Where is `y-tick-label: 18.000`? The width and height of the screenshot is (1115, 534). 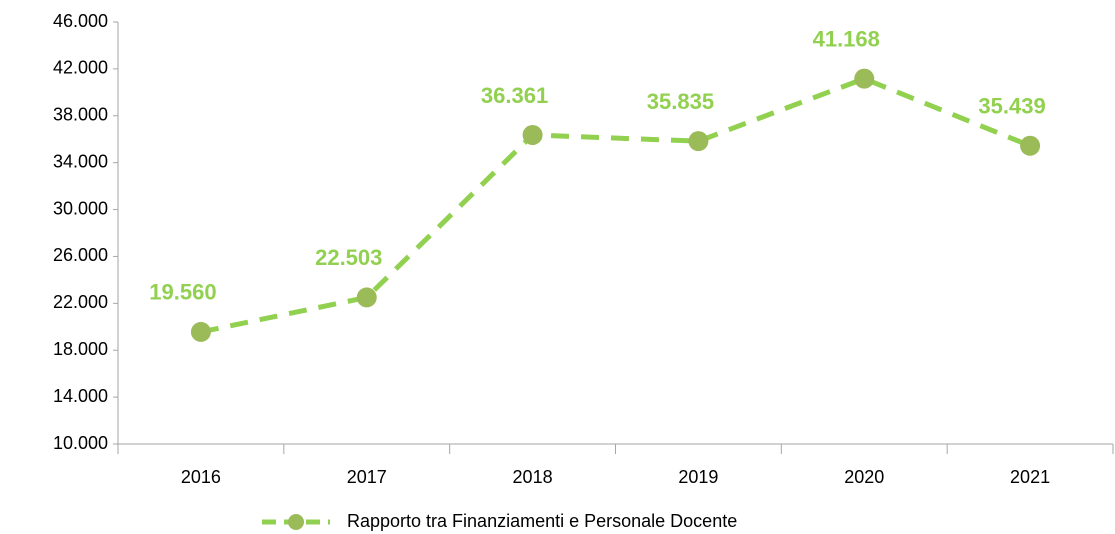
y-tick-label: 18.000 is located at coordinates (80, 349).